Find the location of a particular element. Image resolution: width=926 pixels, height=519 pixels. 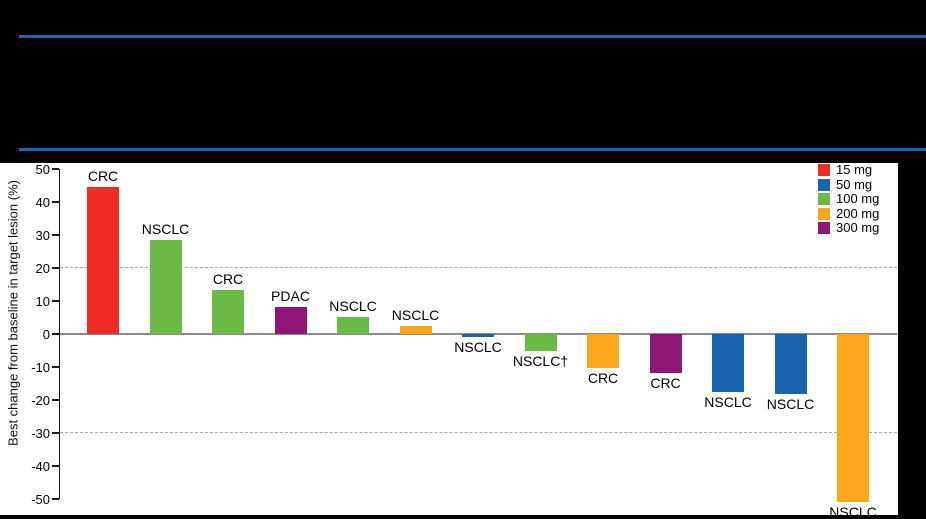

y-axis-tick-label: 30 is located at coordinates (42, 235).